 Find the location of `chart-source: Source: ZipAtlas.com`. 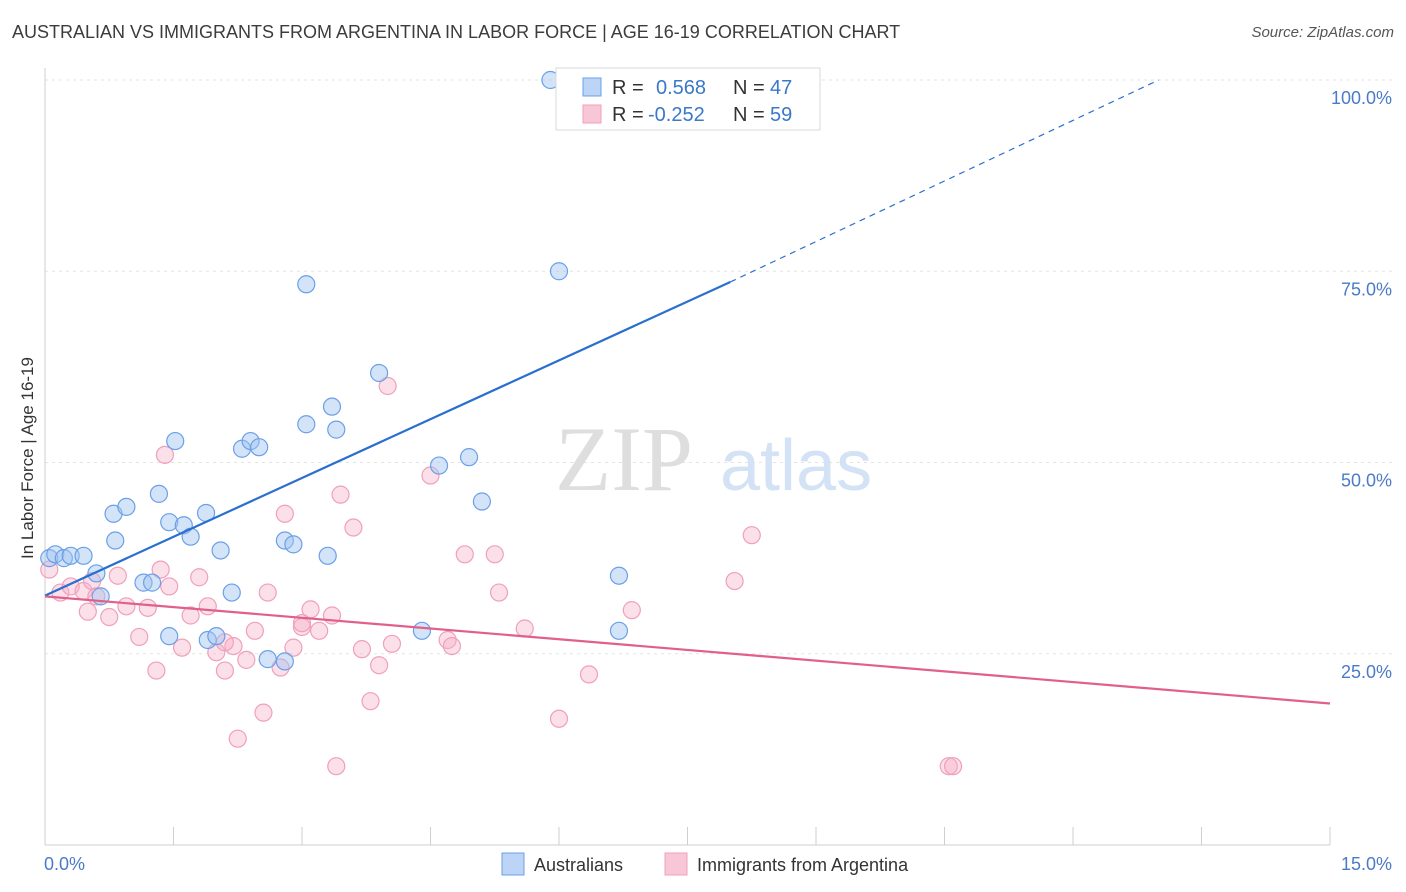

chart-source: Source: ZipAtlas.com is located at coordinates (1322, 32).